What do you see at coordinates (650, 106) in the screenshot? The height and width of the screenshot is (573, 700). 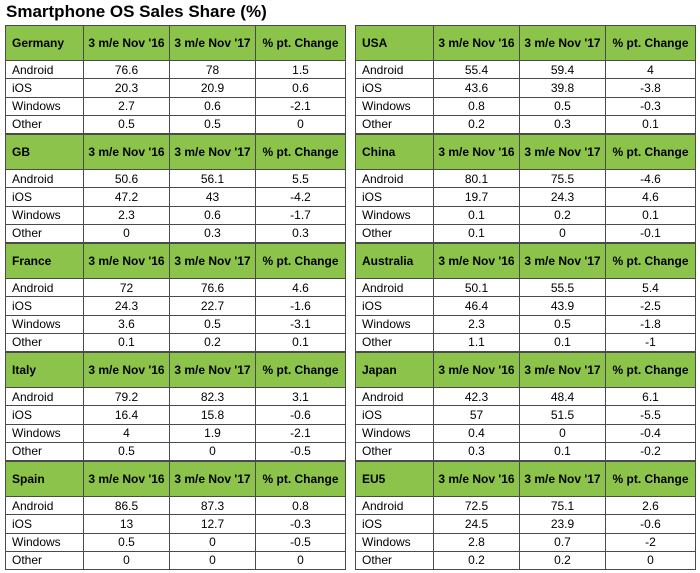 I see `value-change: -0.3` at bounding box center [650, 106].